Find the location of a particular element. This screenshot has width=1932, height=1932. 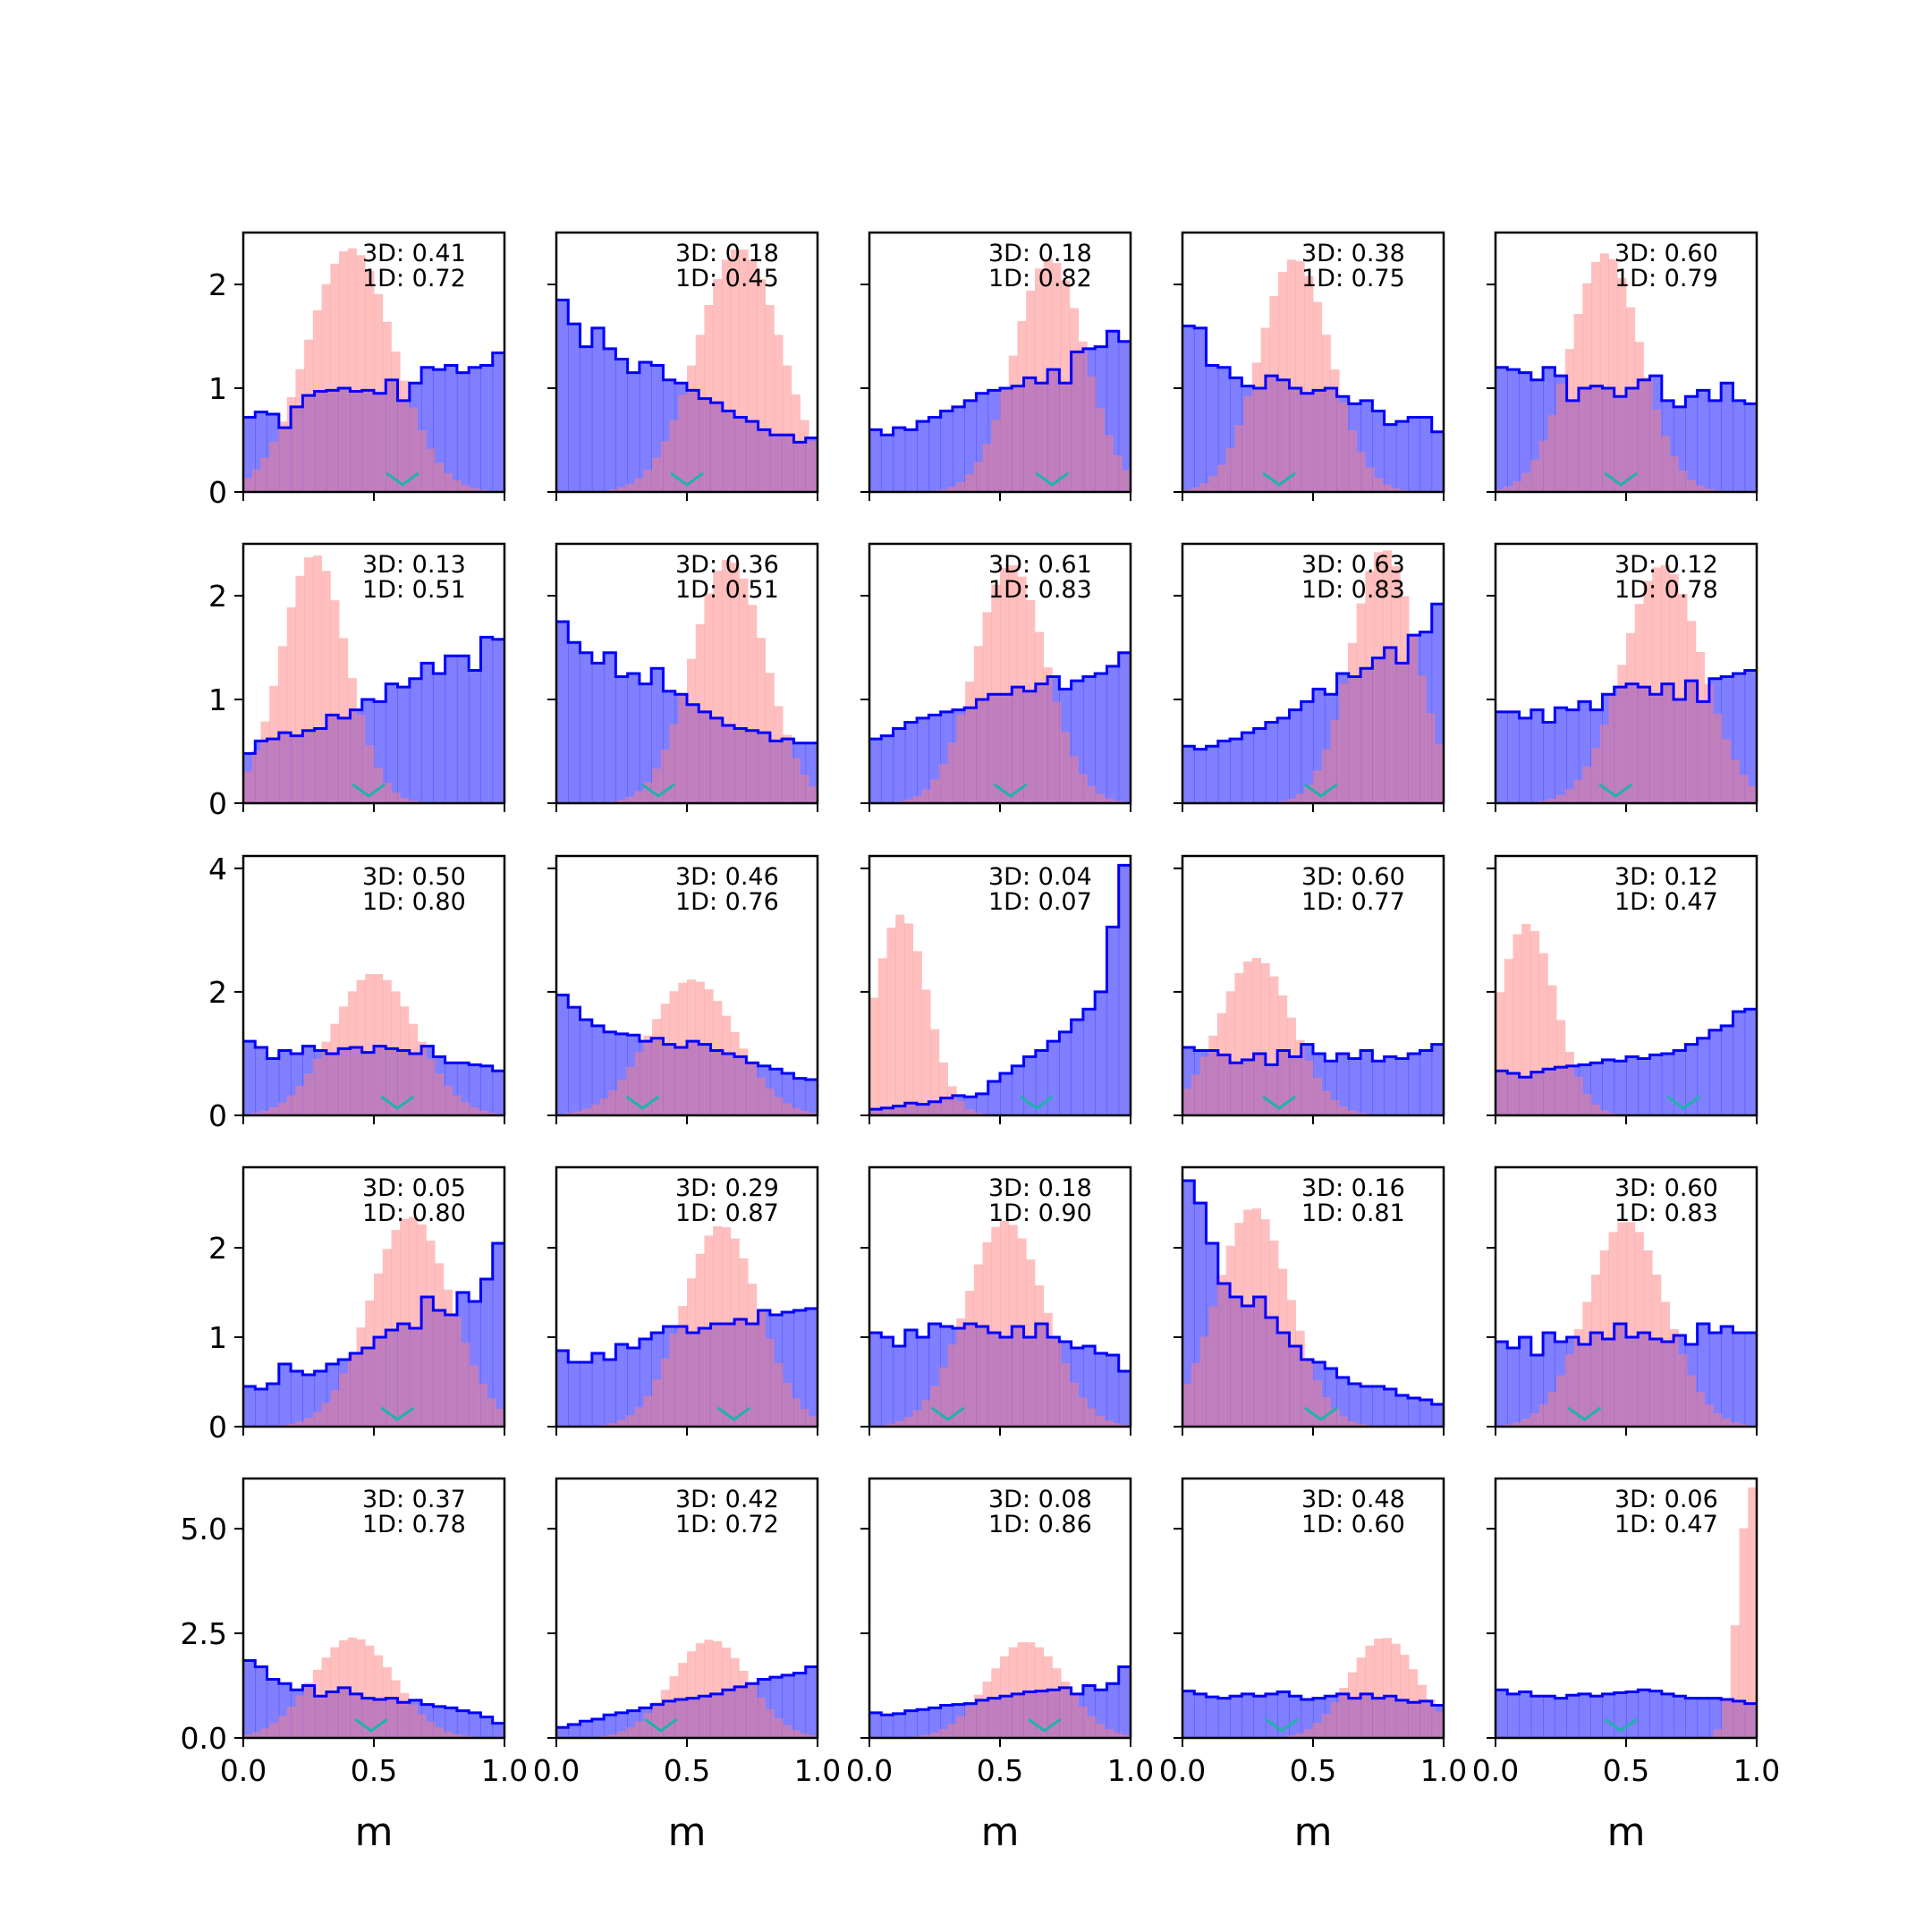

annotation-1d: 1D: 0.78 is located at coordinates (414, 1524).